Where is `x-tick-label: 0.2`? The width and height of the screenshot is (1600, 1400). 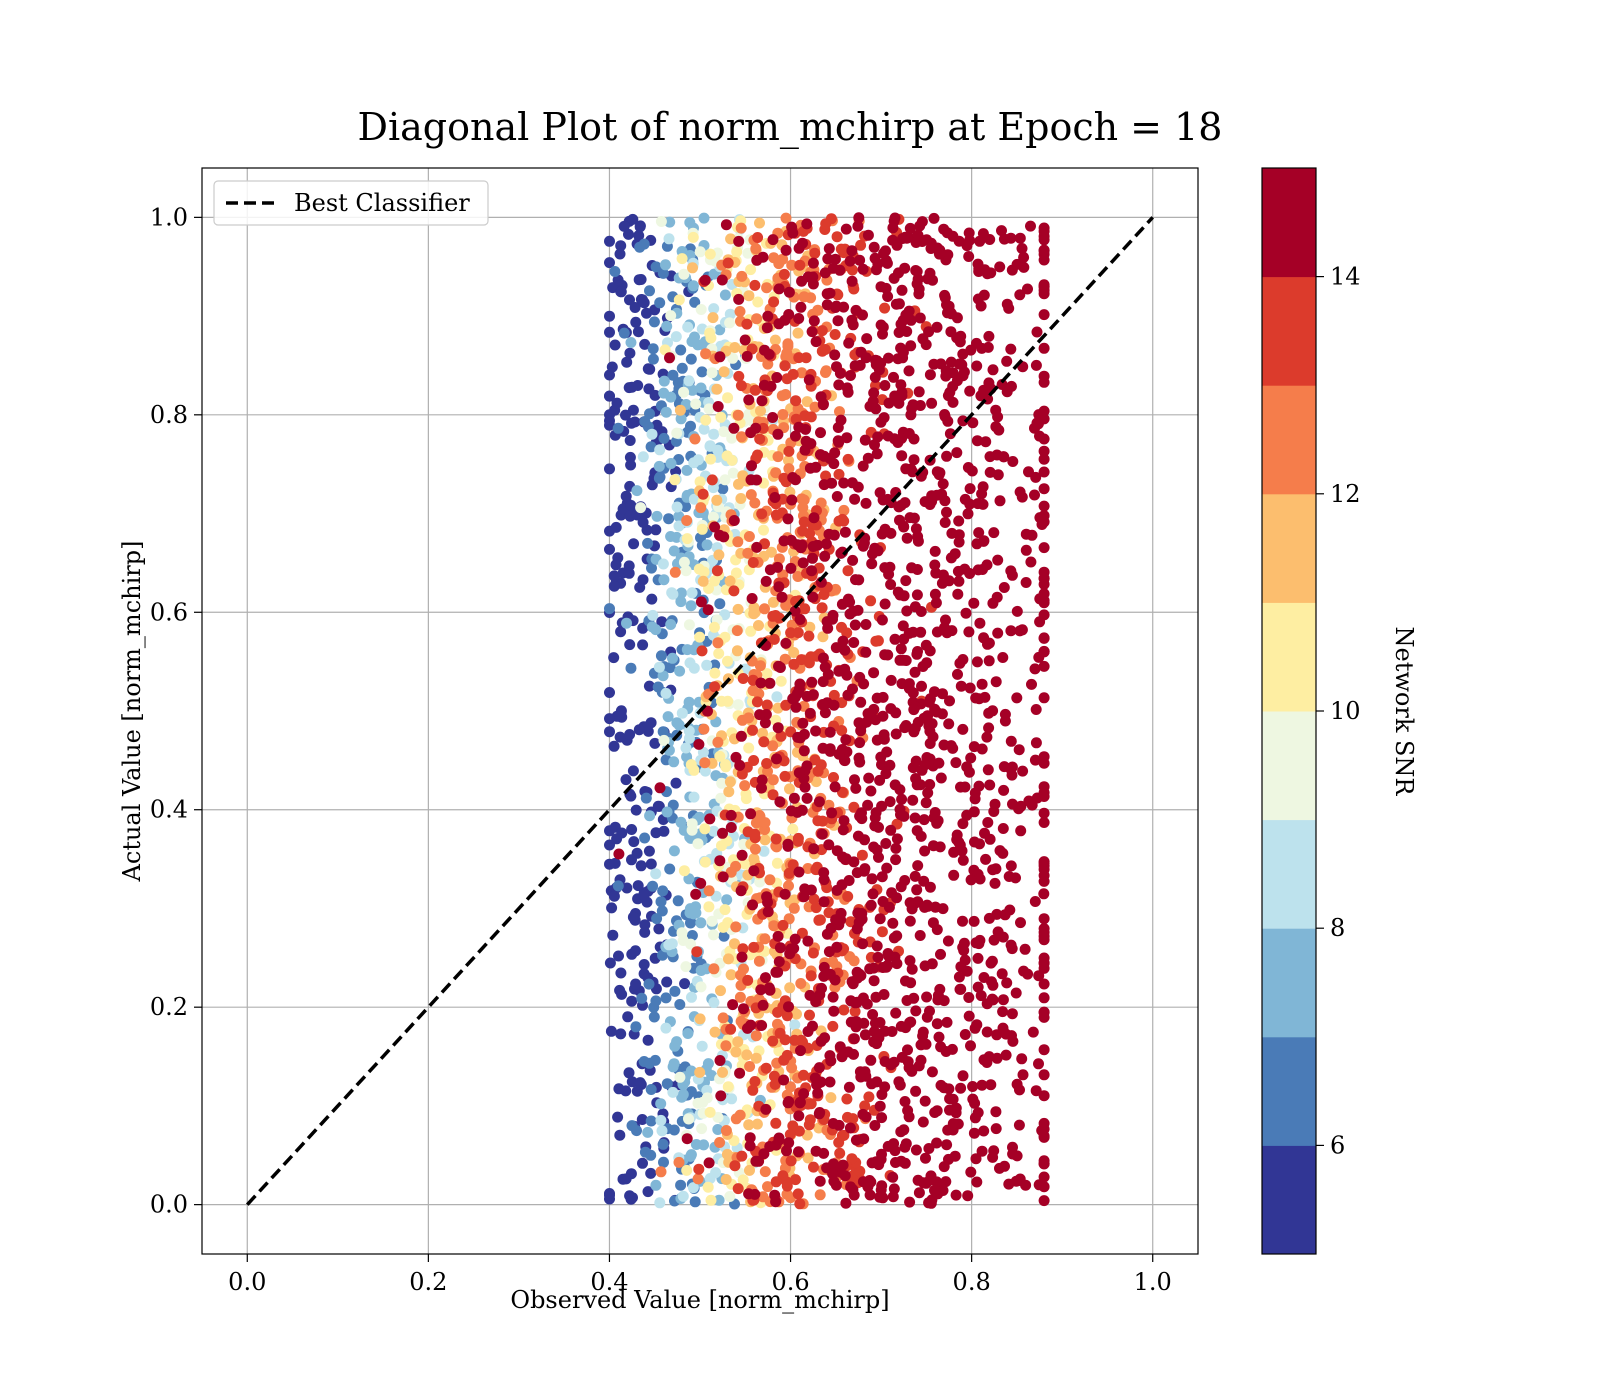 x-tick-label: 0.2 is located at coordinates (428, 1282).